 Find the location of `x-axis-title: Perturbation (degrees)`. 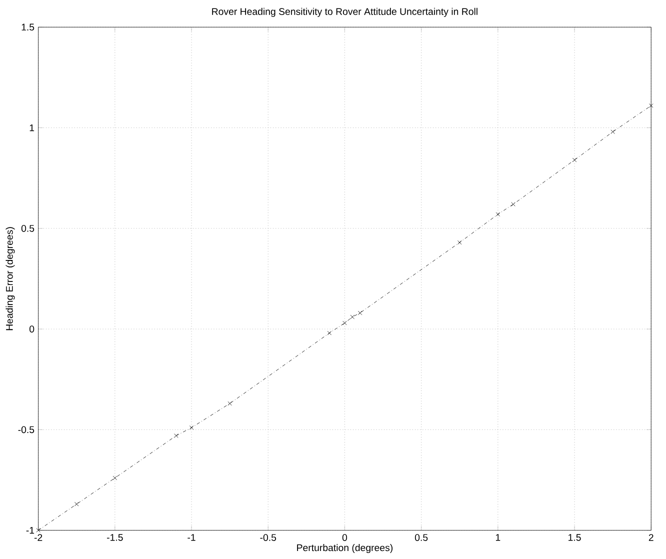

x-axis-title: Perturbation (degrees) is located at coordinates (345, 549).